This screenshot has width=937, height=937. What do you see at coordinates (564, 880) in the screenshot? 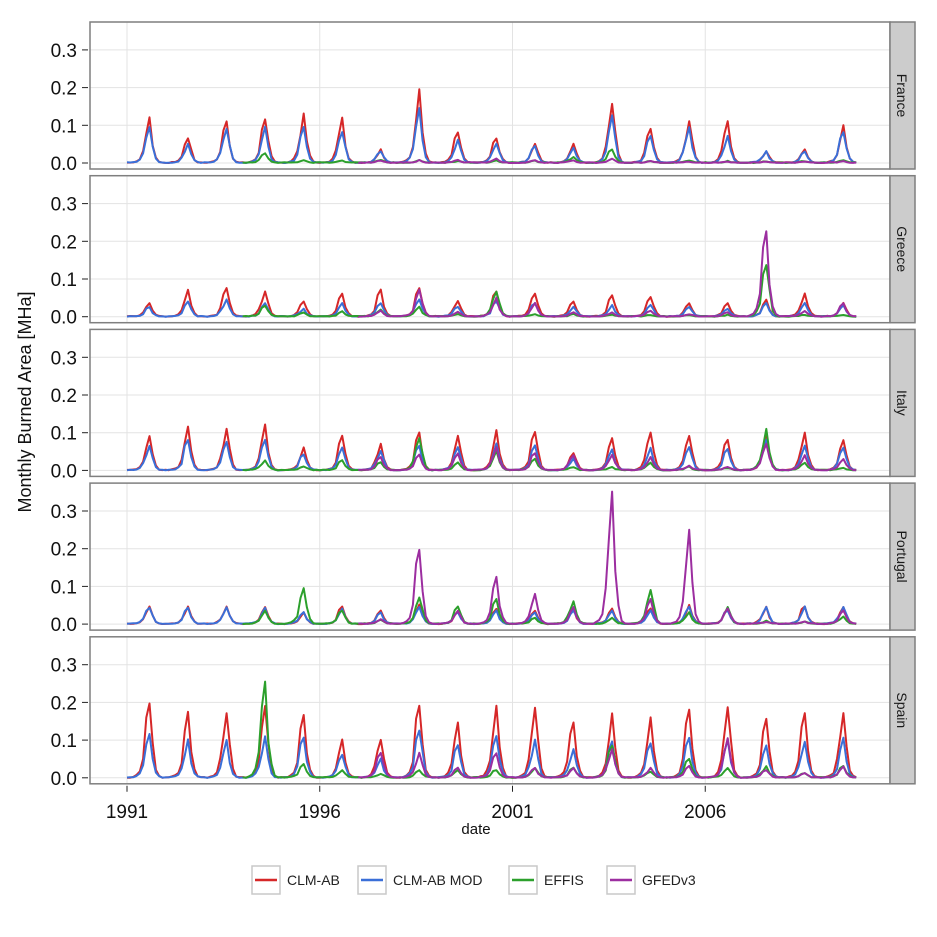
I see `legend-label: EFFIS` at bounding box center [564, 880].